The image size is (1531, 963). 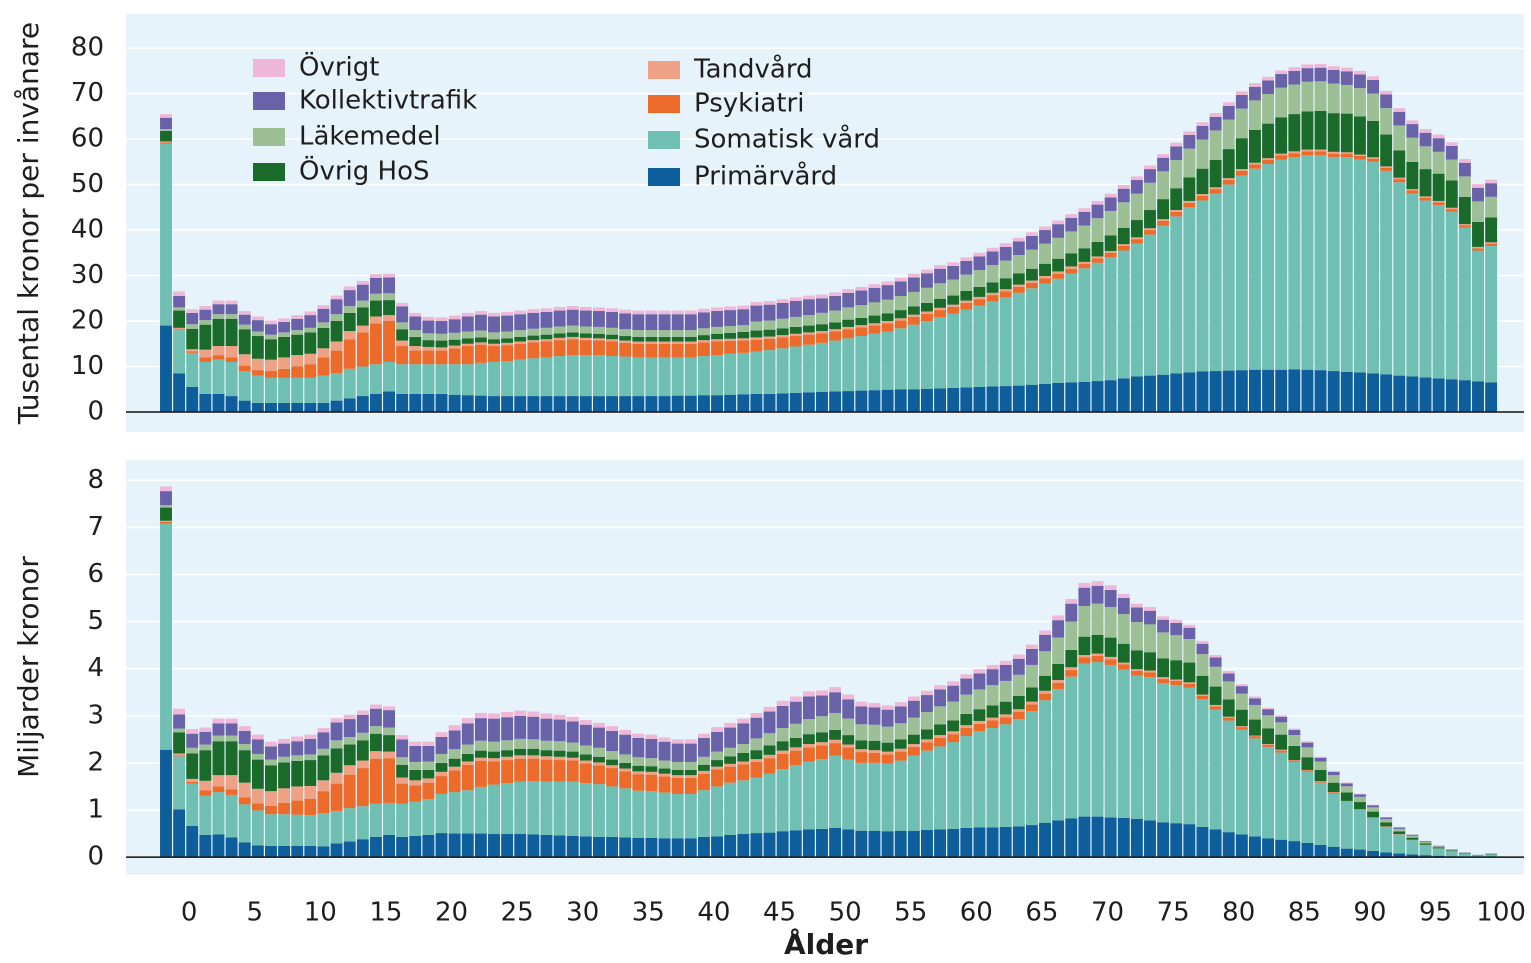 I want to click on y-tick-label: 10, so click(x=87, y=366).